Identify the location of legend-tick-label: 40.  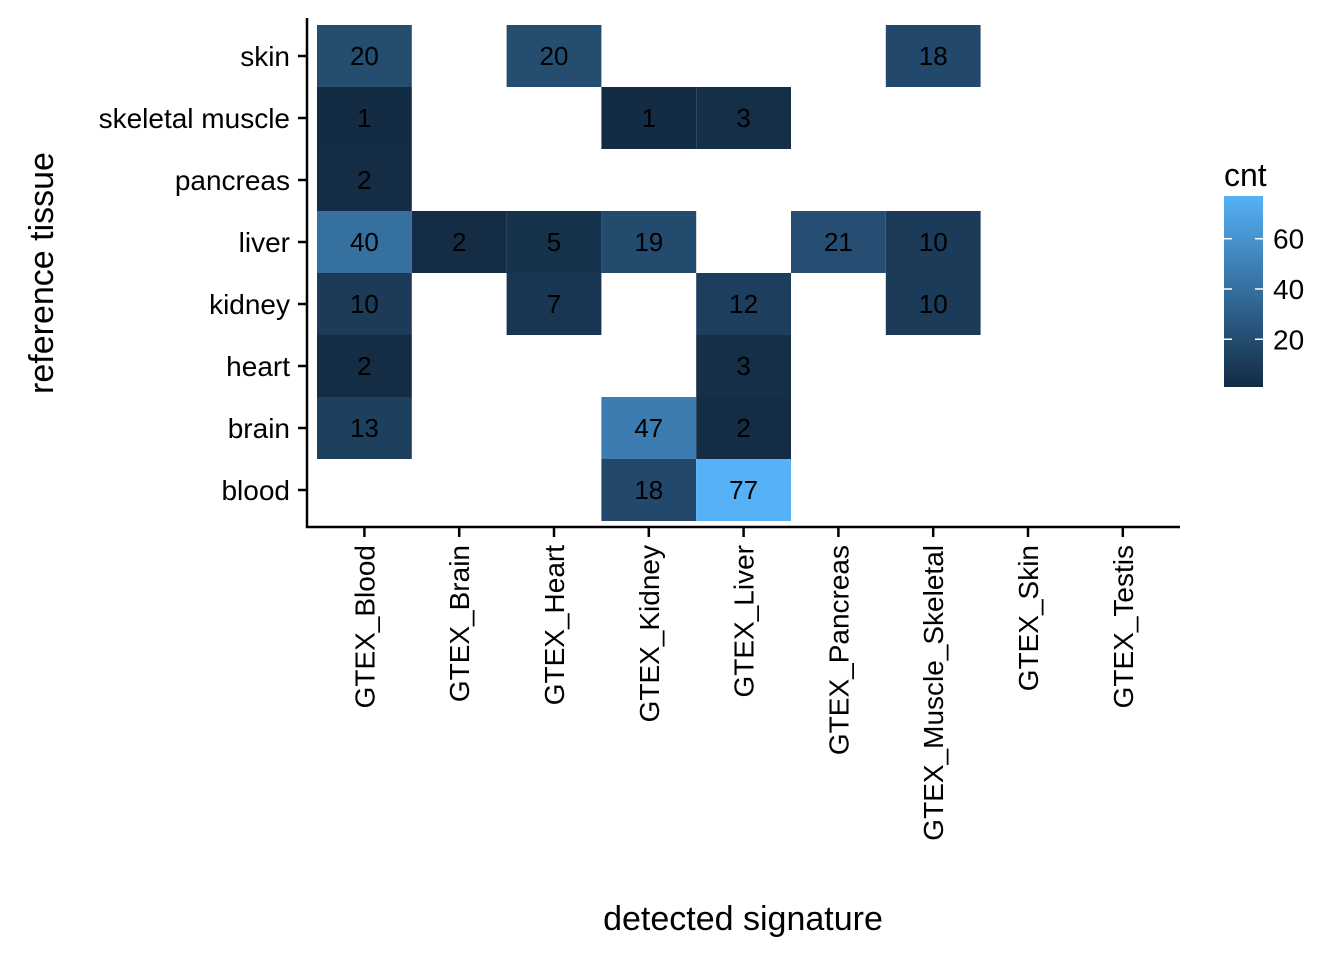
(1288, 289).